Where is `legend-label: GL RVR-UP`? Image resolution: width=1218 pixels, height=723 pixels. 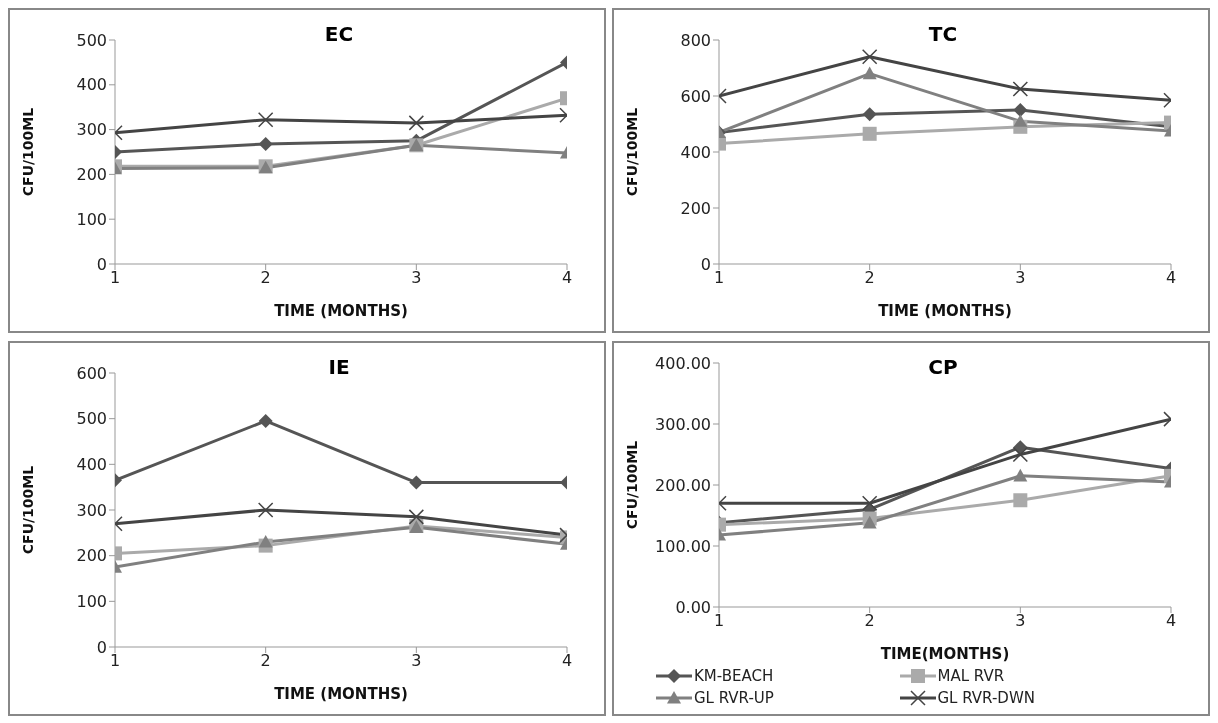 legend-label: GL RVR-UP is located at coordinates (734, 698).